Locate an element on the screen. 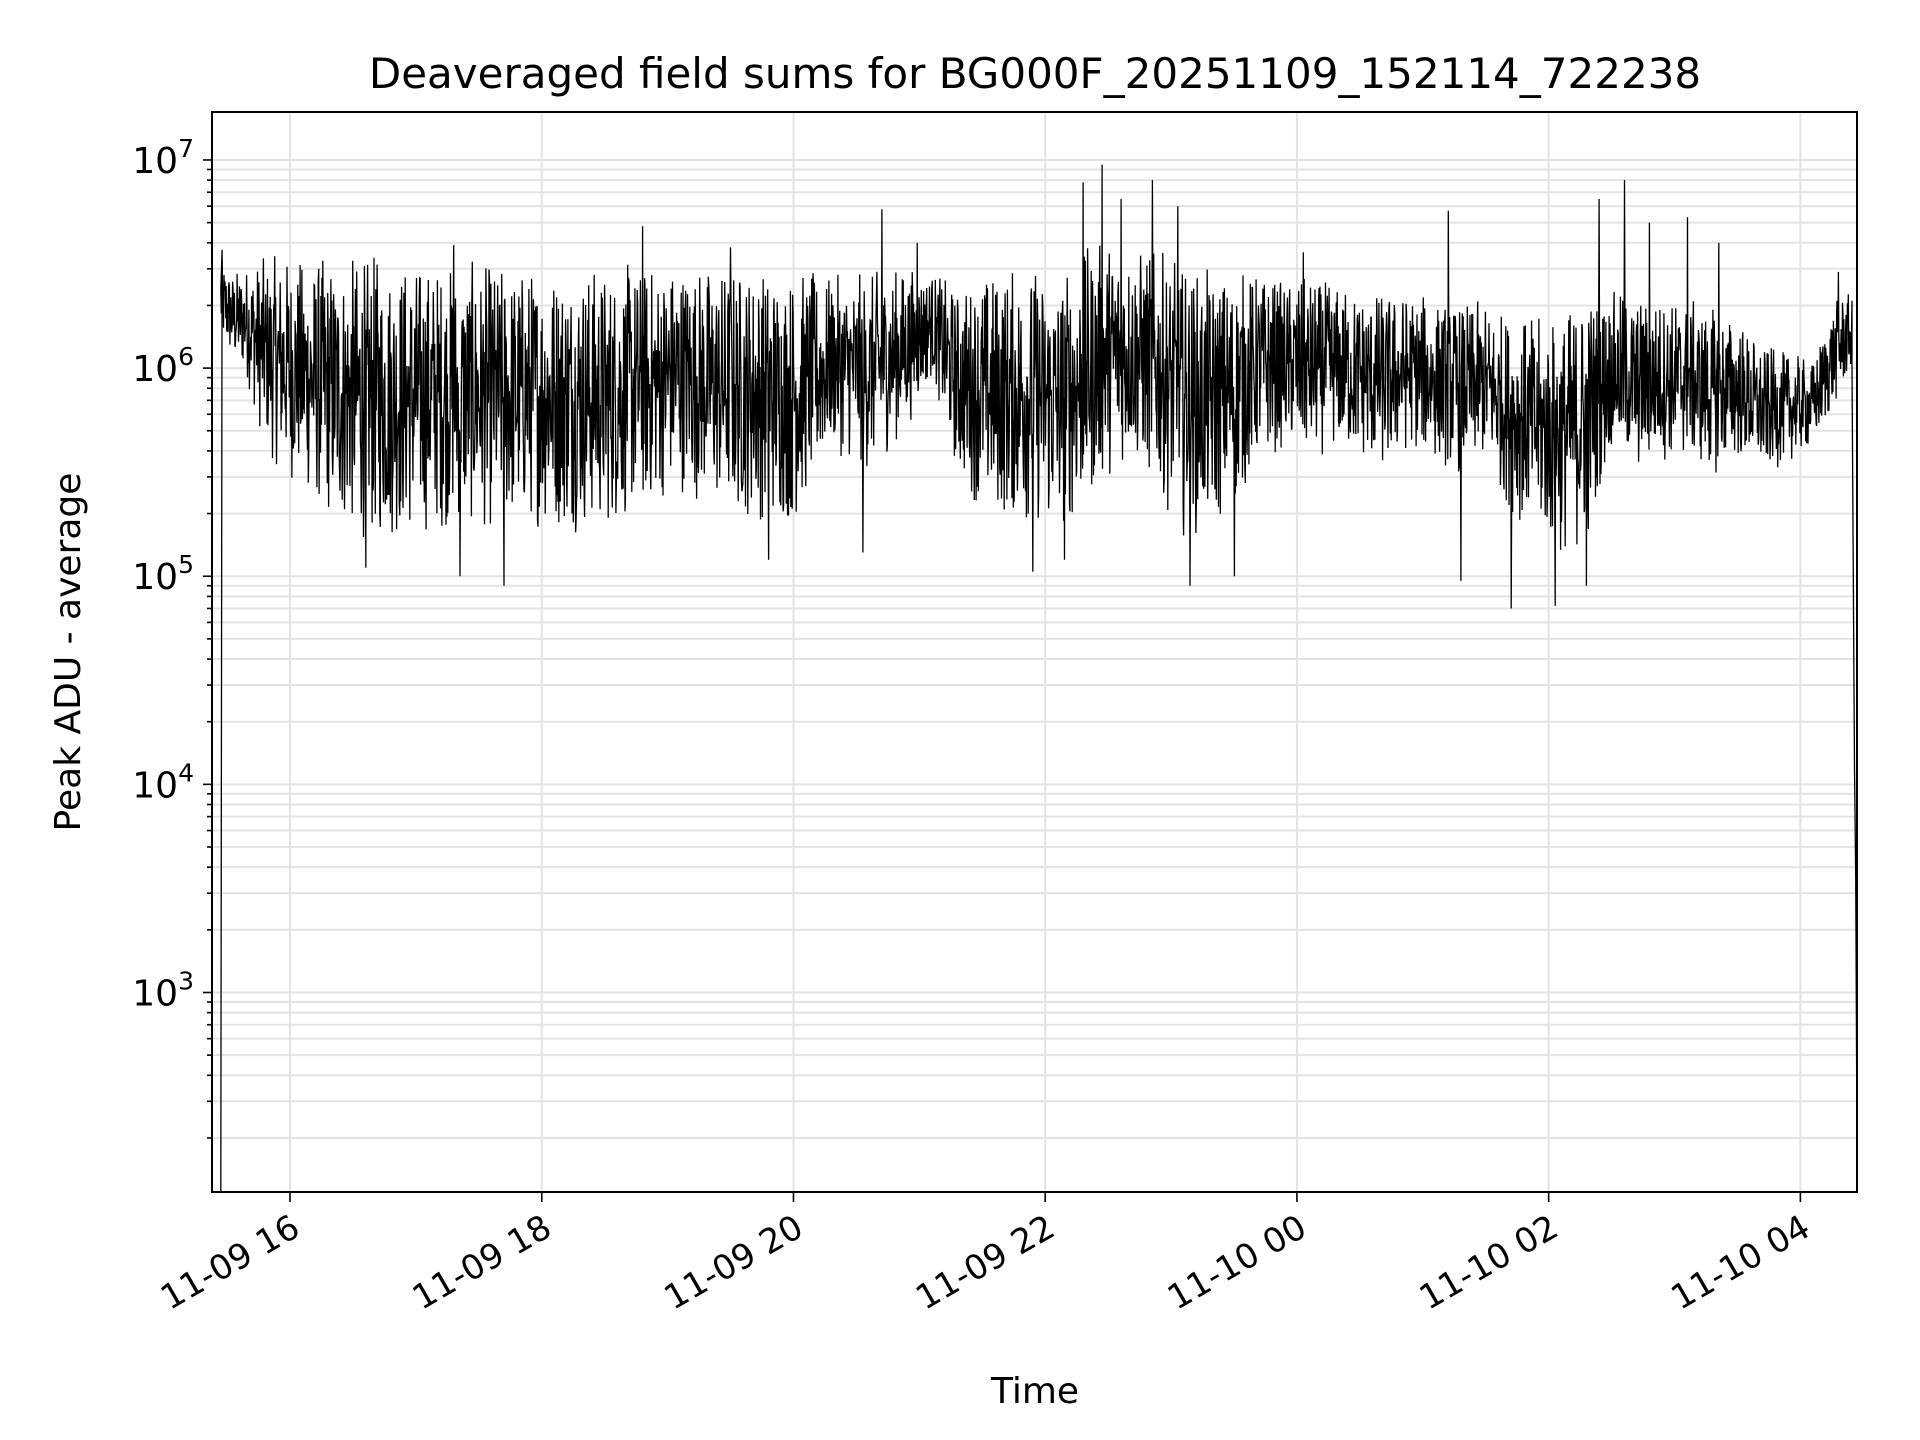 The image size is (1920, 1440). y-tick-label: 10⁵ is located at coordinates (163, 574).